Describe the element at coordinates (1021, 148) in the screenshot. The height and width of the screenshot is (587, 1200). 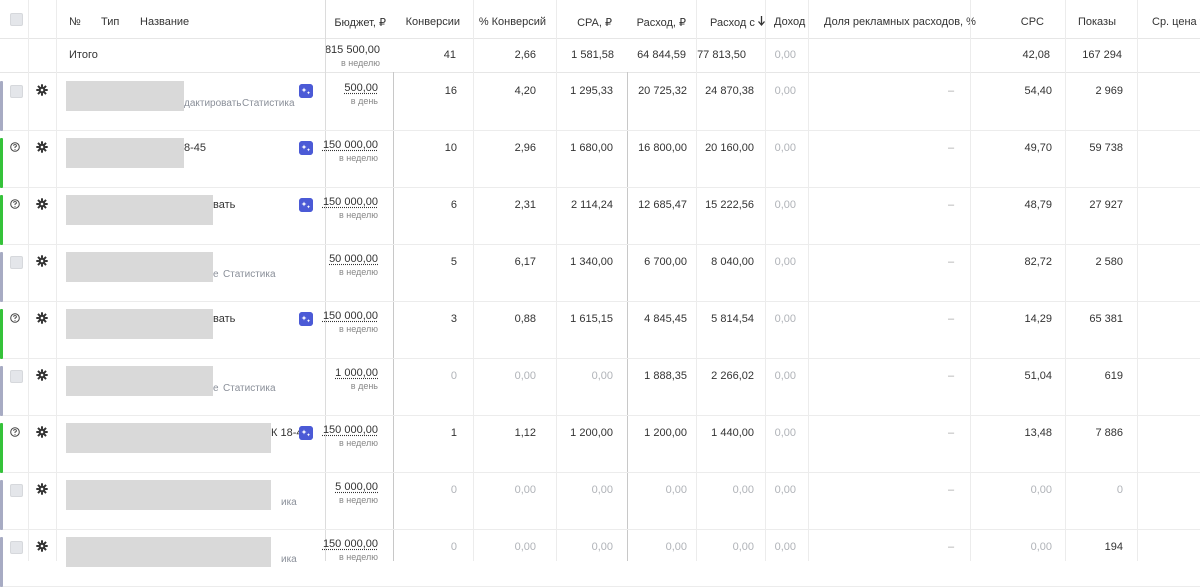
I see `cpc-value: 49,70` at that location.